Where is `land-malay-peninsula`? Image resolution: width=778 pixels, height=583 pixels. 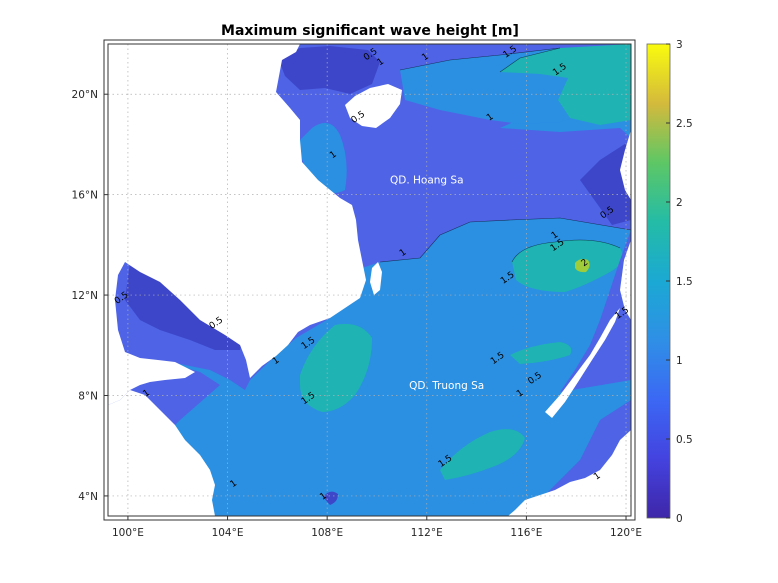 land-malay-peninsula is located at coordinates (161, 453).